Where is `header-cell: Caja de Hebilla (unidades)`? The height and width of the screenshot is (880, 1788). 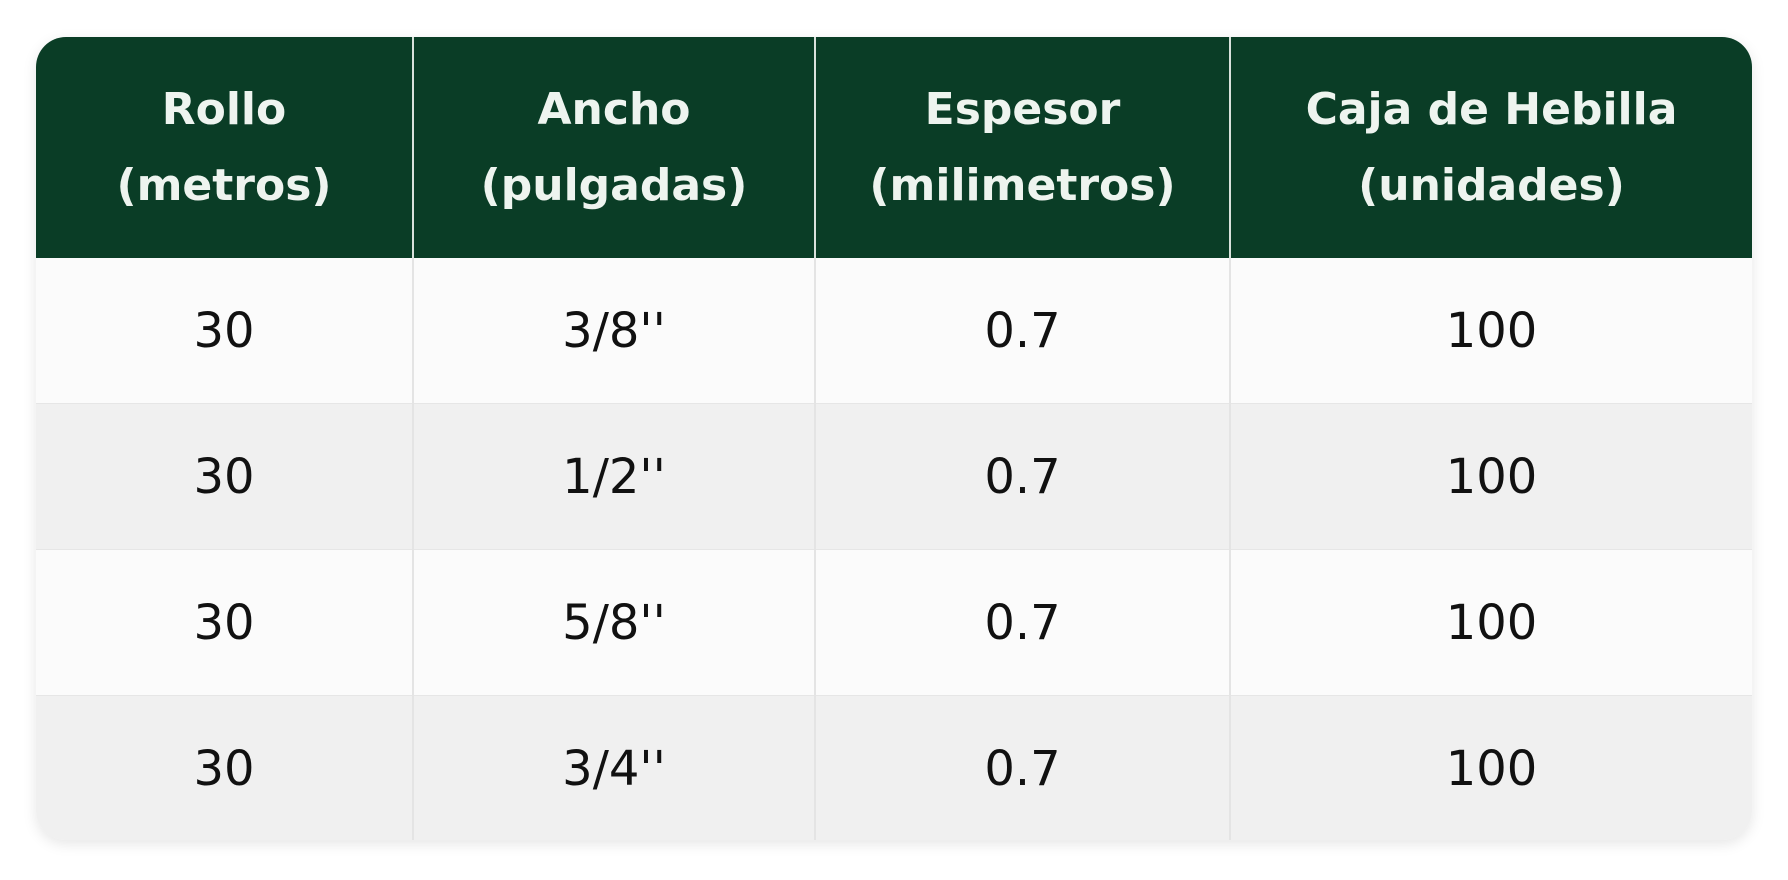
header-cell: Caja de Hebilla (unidades) is located at coordinates (1491, 147).